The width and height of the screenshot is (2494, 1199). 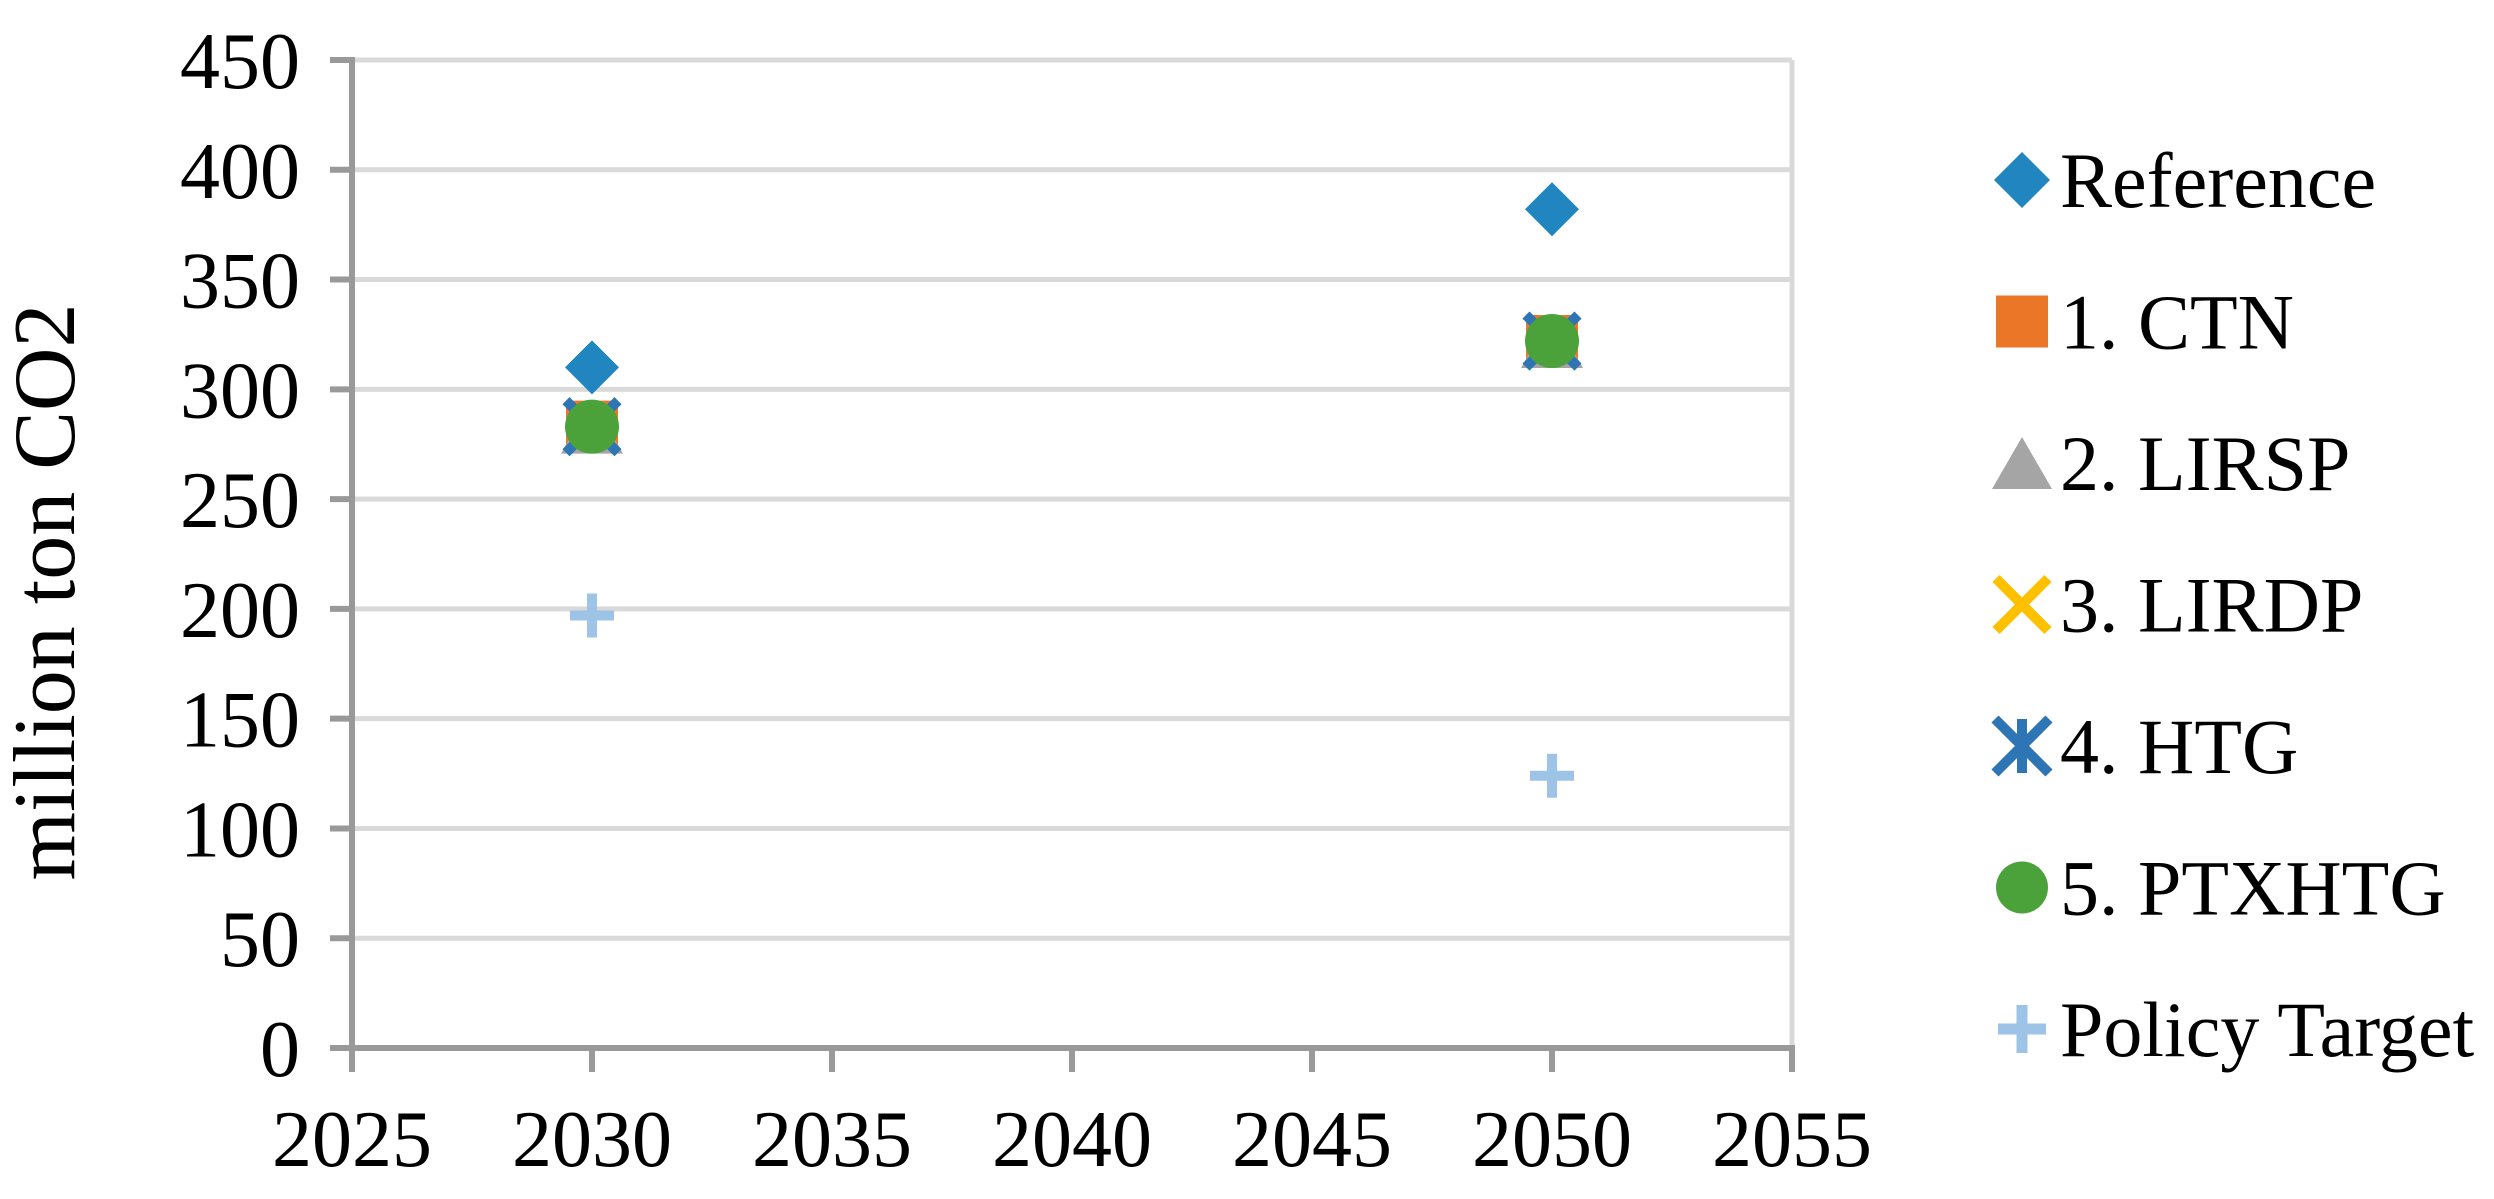 What do you see at coordinates (1792, 1140) in the screenshot?
I see `x-tick-label-2055: 2055` at bounding box center [1792, 1140].